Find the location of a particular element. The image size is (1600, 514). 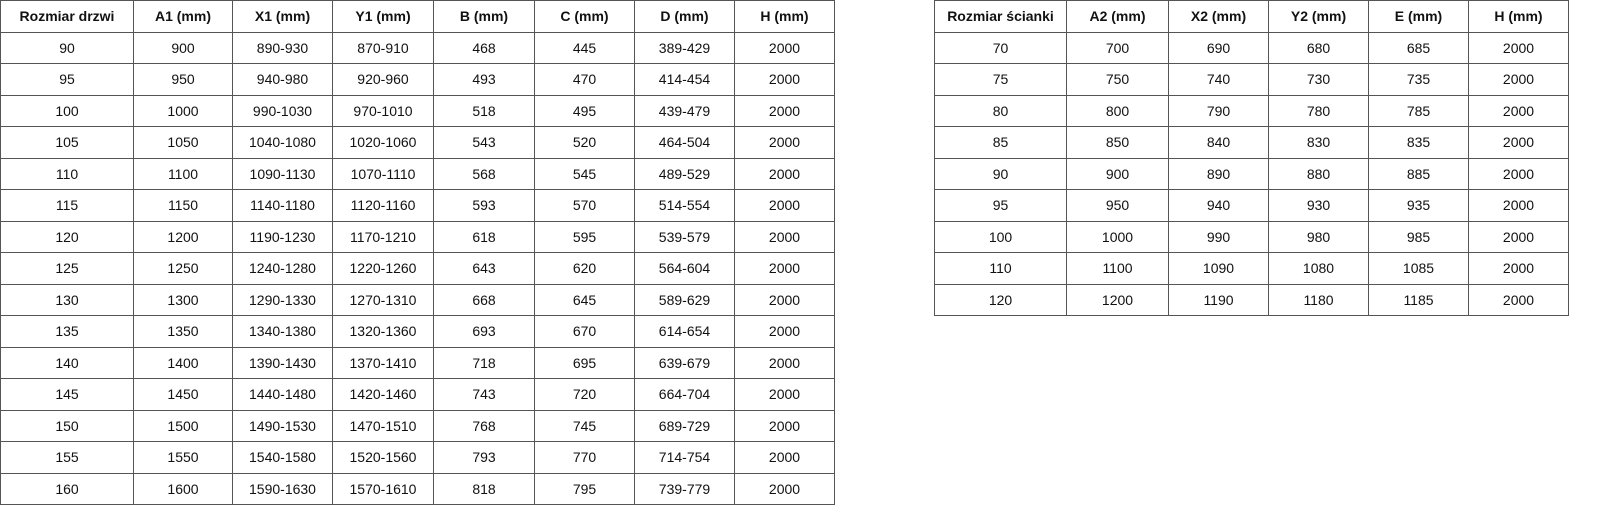

table-cell: 1250 is located at coordinates (183, 268).